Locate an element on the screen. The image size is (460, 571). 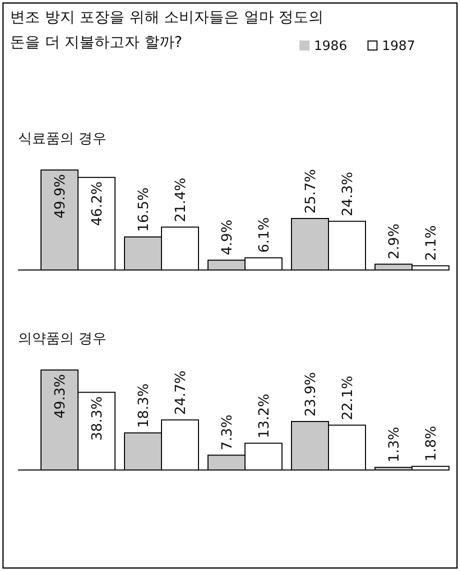
data-label: 4.9% is located at coordinates (228, 238).